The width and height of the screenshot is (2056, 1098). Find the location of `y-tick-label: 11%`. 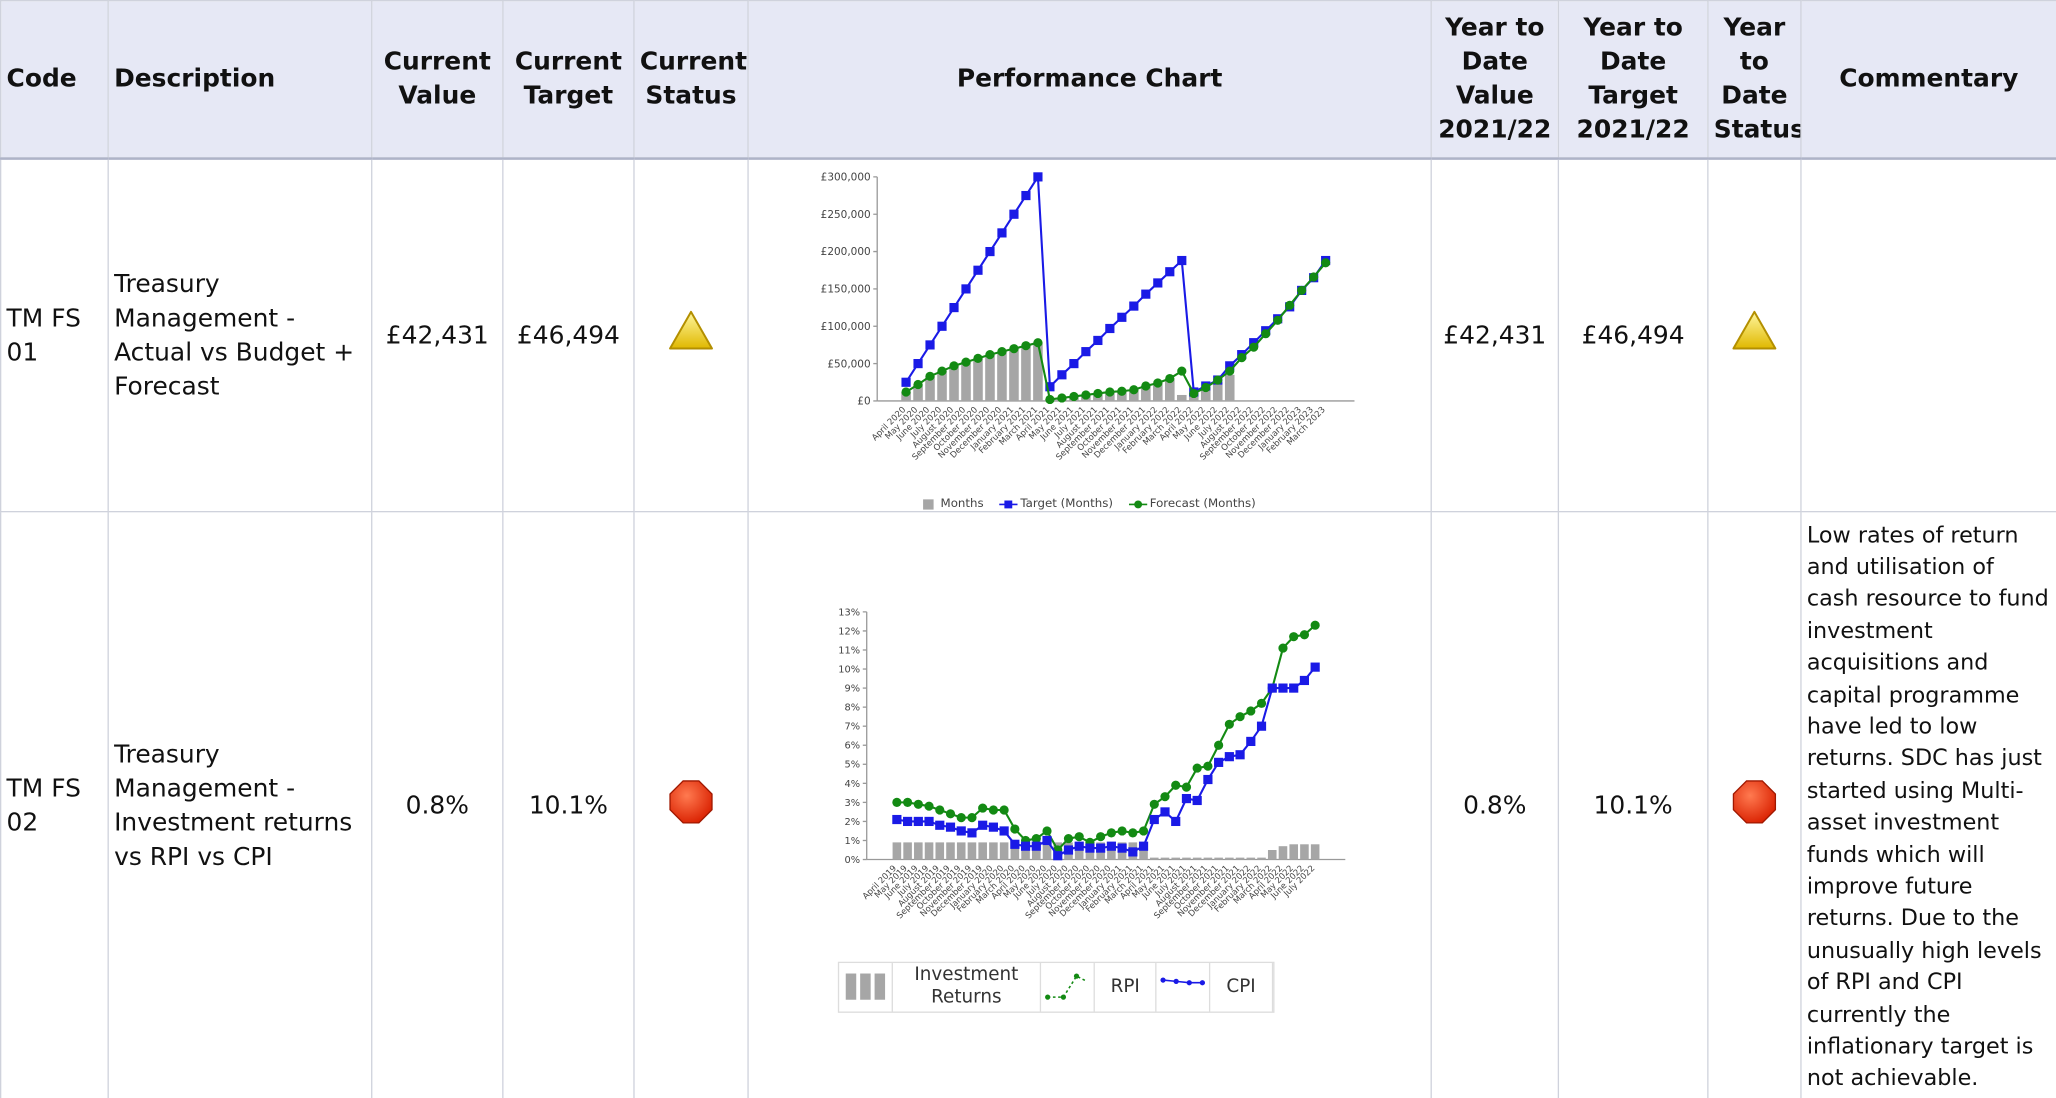

y-tick-label: 11% is located at coordinates (849, 650).